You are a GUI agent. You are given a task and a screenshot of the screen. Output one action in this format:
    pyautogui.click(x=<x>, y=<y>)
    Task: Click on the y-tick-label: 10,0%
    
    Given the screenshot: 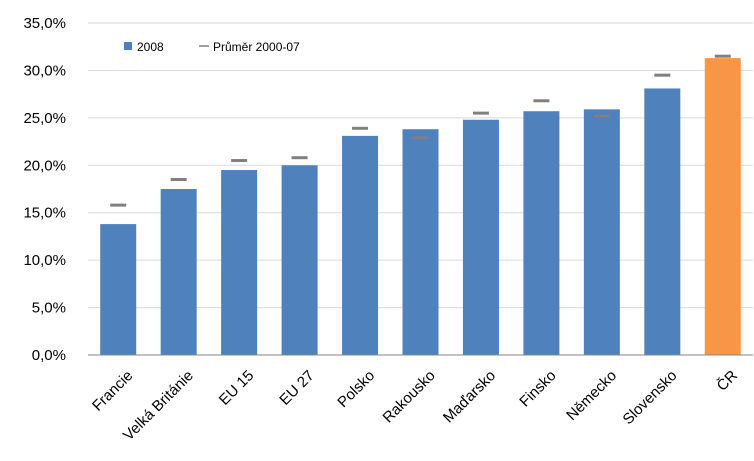 What is the action you would take?
    pyautogui.click(x=44, y=260)
    